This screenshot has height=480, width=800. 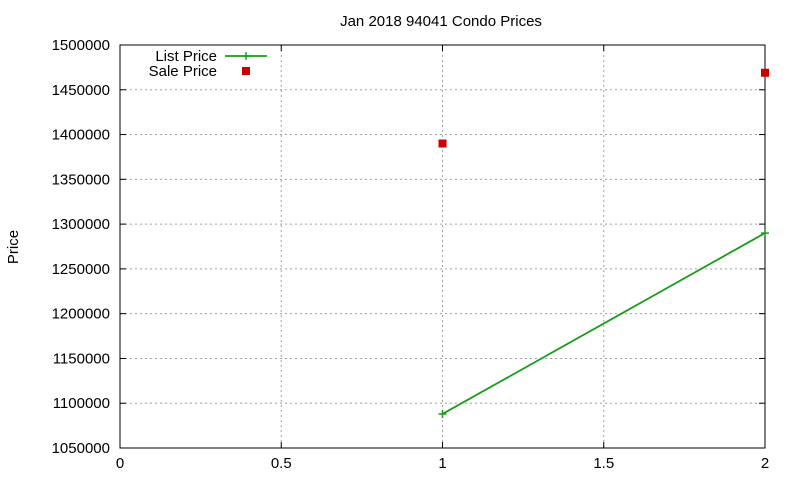 I want to click on chart-title: Jan 2018 94041 Condo Prices, so click(x=441, y=21).